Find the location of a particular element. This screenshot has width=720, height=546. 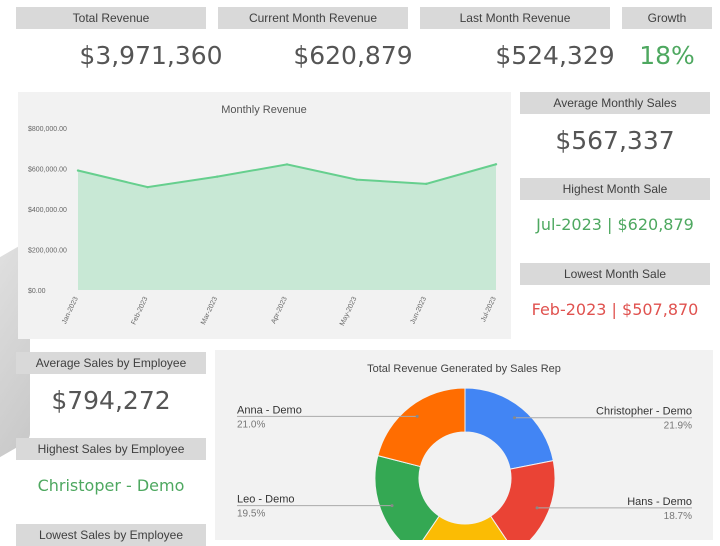

avg-monthly-sales-header: Average Monthly Sales is located at coordinates (615, 103).